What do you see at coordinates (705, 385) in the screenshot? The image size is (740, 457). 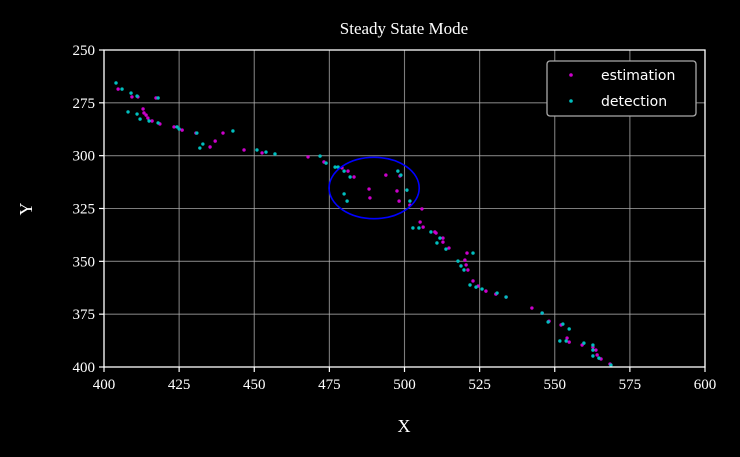 I see `x-tick-label: 600` at bounding box center [705, 385].